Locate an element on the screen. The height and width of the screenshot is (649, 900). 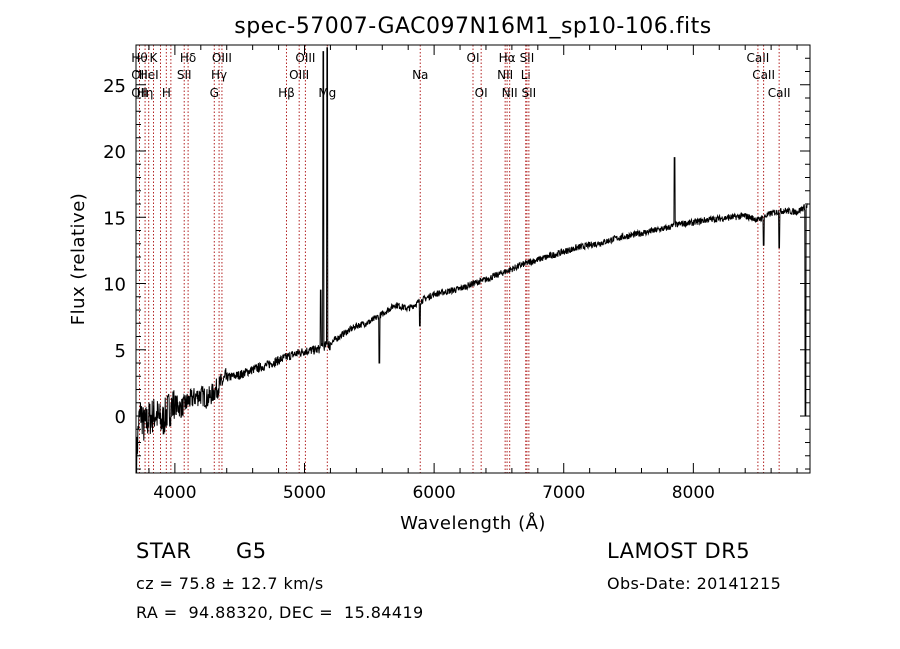
chart-title: spec-57007-GAC097N16M1_sp10-106.fits is located at coordinates (473, 26).